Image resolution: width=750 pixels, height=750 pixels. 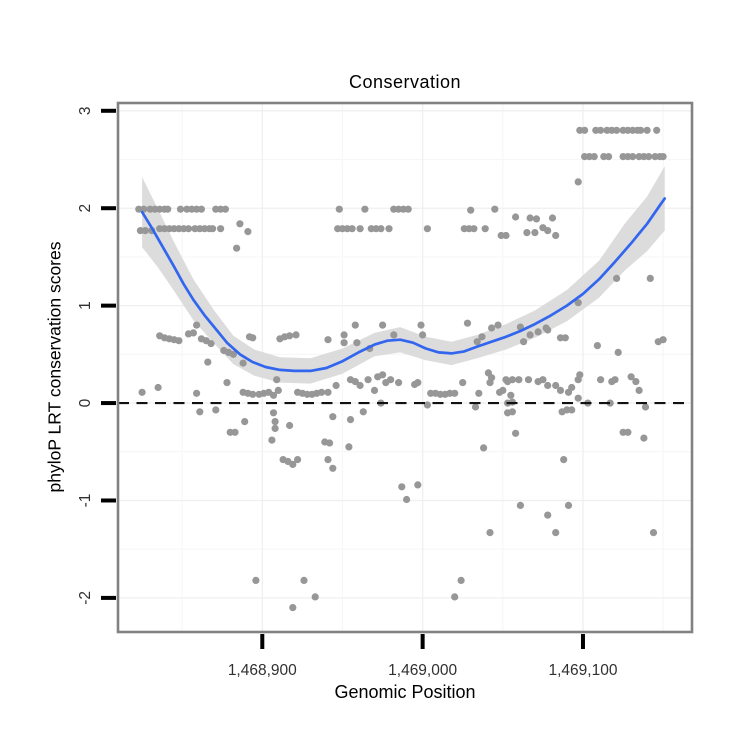 I want to click on y-tick-label: -2, so click(x=85, y=598).